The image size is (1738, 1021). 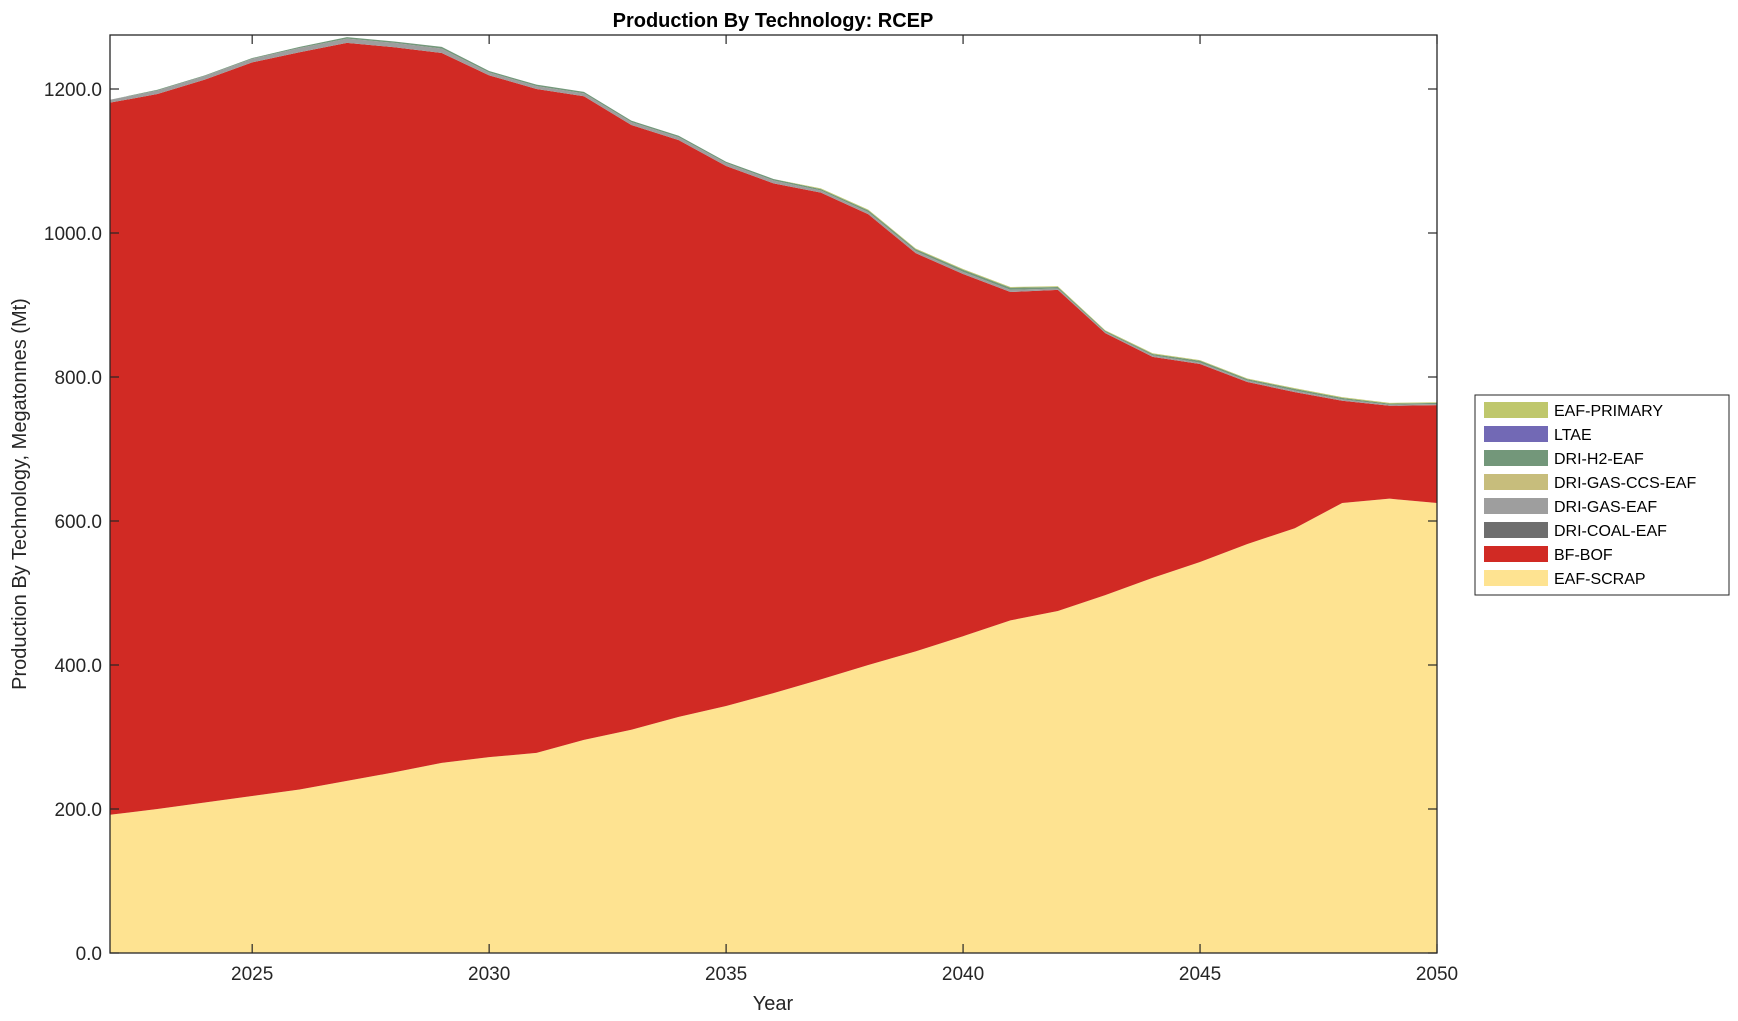 I want to click on x-tick-label: 2040, so click(x=963, y=974).